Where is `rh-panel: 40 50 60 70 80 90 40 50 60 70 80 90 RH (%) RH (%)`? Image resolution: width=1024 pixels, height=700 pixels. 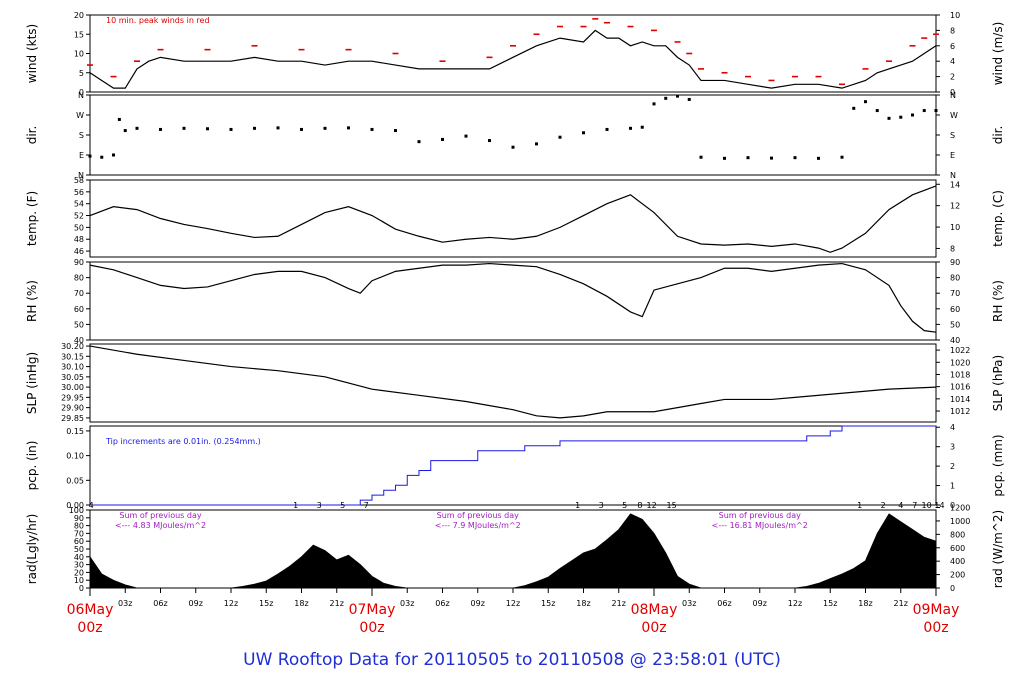
rh-panel: 40 50 60 70 80 90 40 50 60 70 80 90 RH (%) RH (%) is located at coordinates (515, 301).